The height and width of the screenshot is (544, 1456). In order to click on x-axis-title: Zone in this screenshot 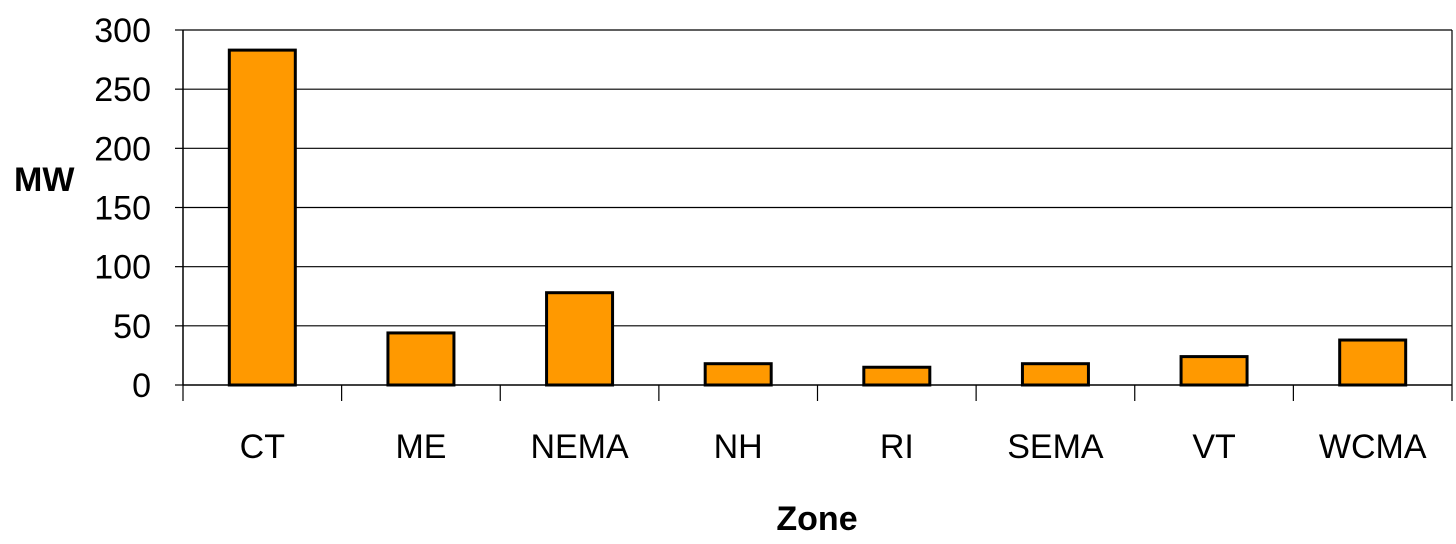, I will do `click(816, 519)`.